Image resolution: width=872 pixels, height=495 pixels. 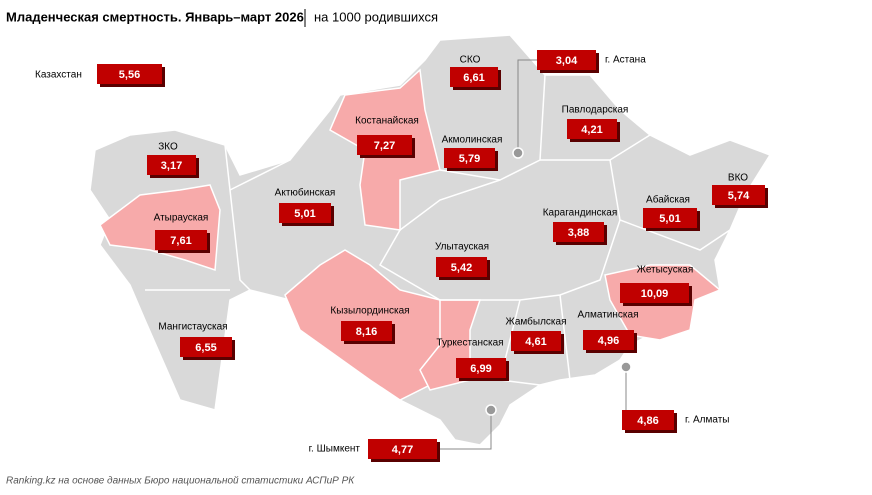 What do you see at coordinates (335, 449) in the screenshot?
I see `region-name: г. Шымкент` at bounding box center [335, 449].